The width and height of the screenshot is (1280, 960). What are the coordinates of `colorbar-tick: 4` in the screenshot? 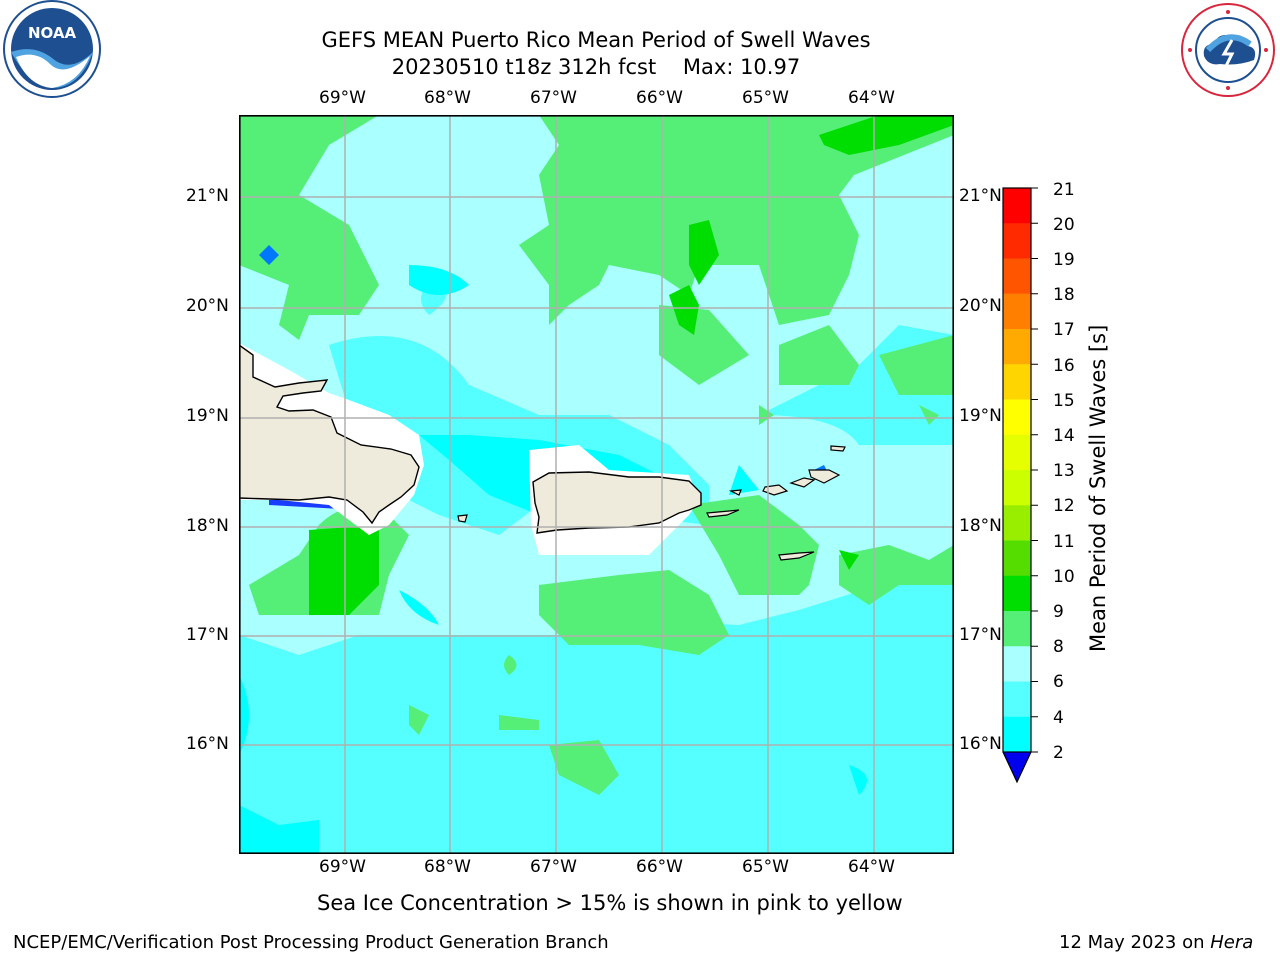 It's located at (1058, 718).